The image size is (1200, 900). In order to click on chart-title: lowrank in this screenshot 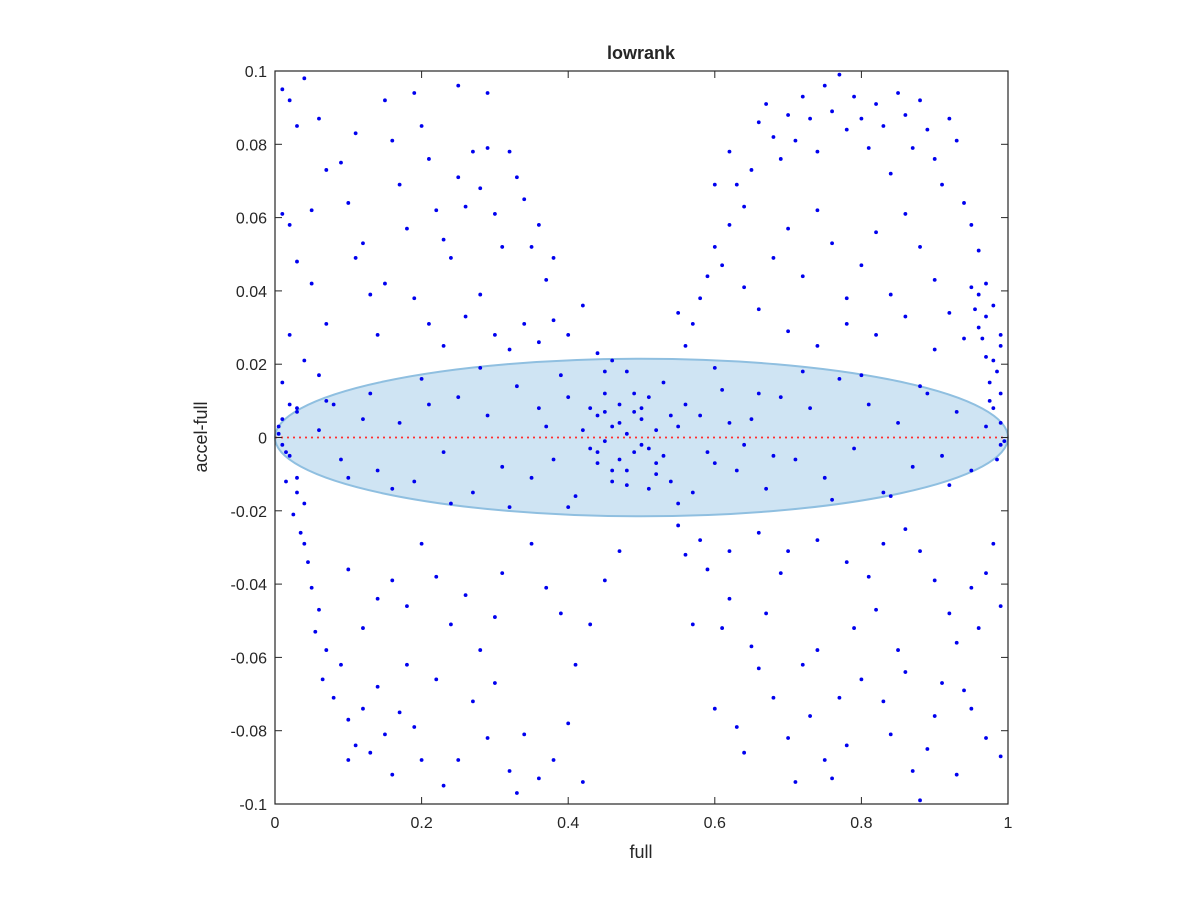, I will do `click(641, 53)`.